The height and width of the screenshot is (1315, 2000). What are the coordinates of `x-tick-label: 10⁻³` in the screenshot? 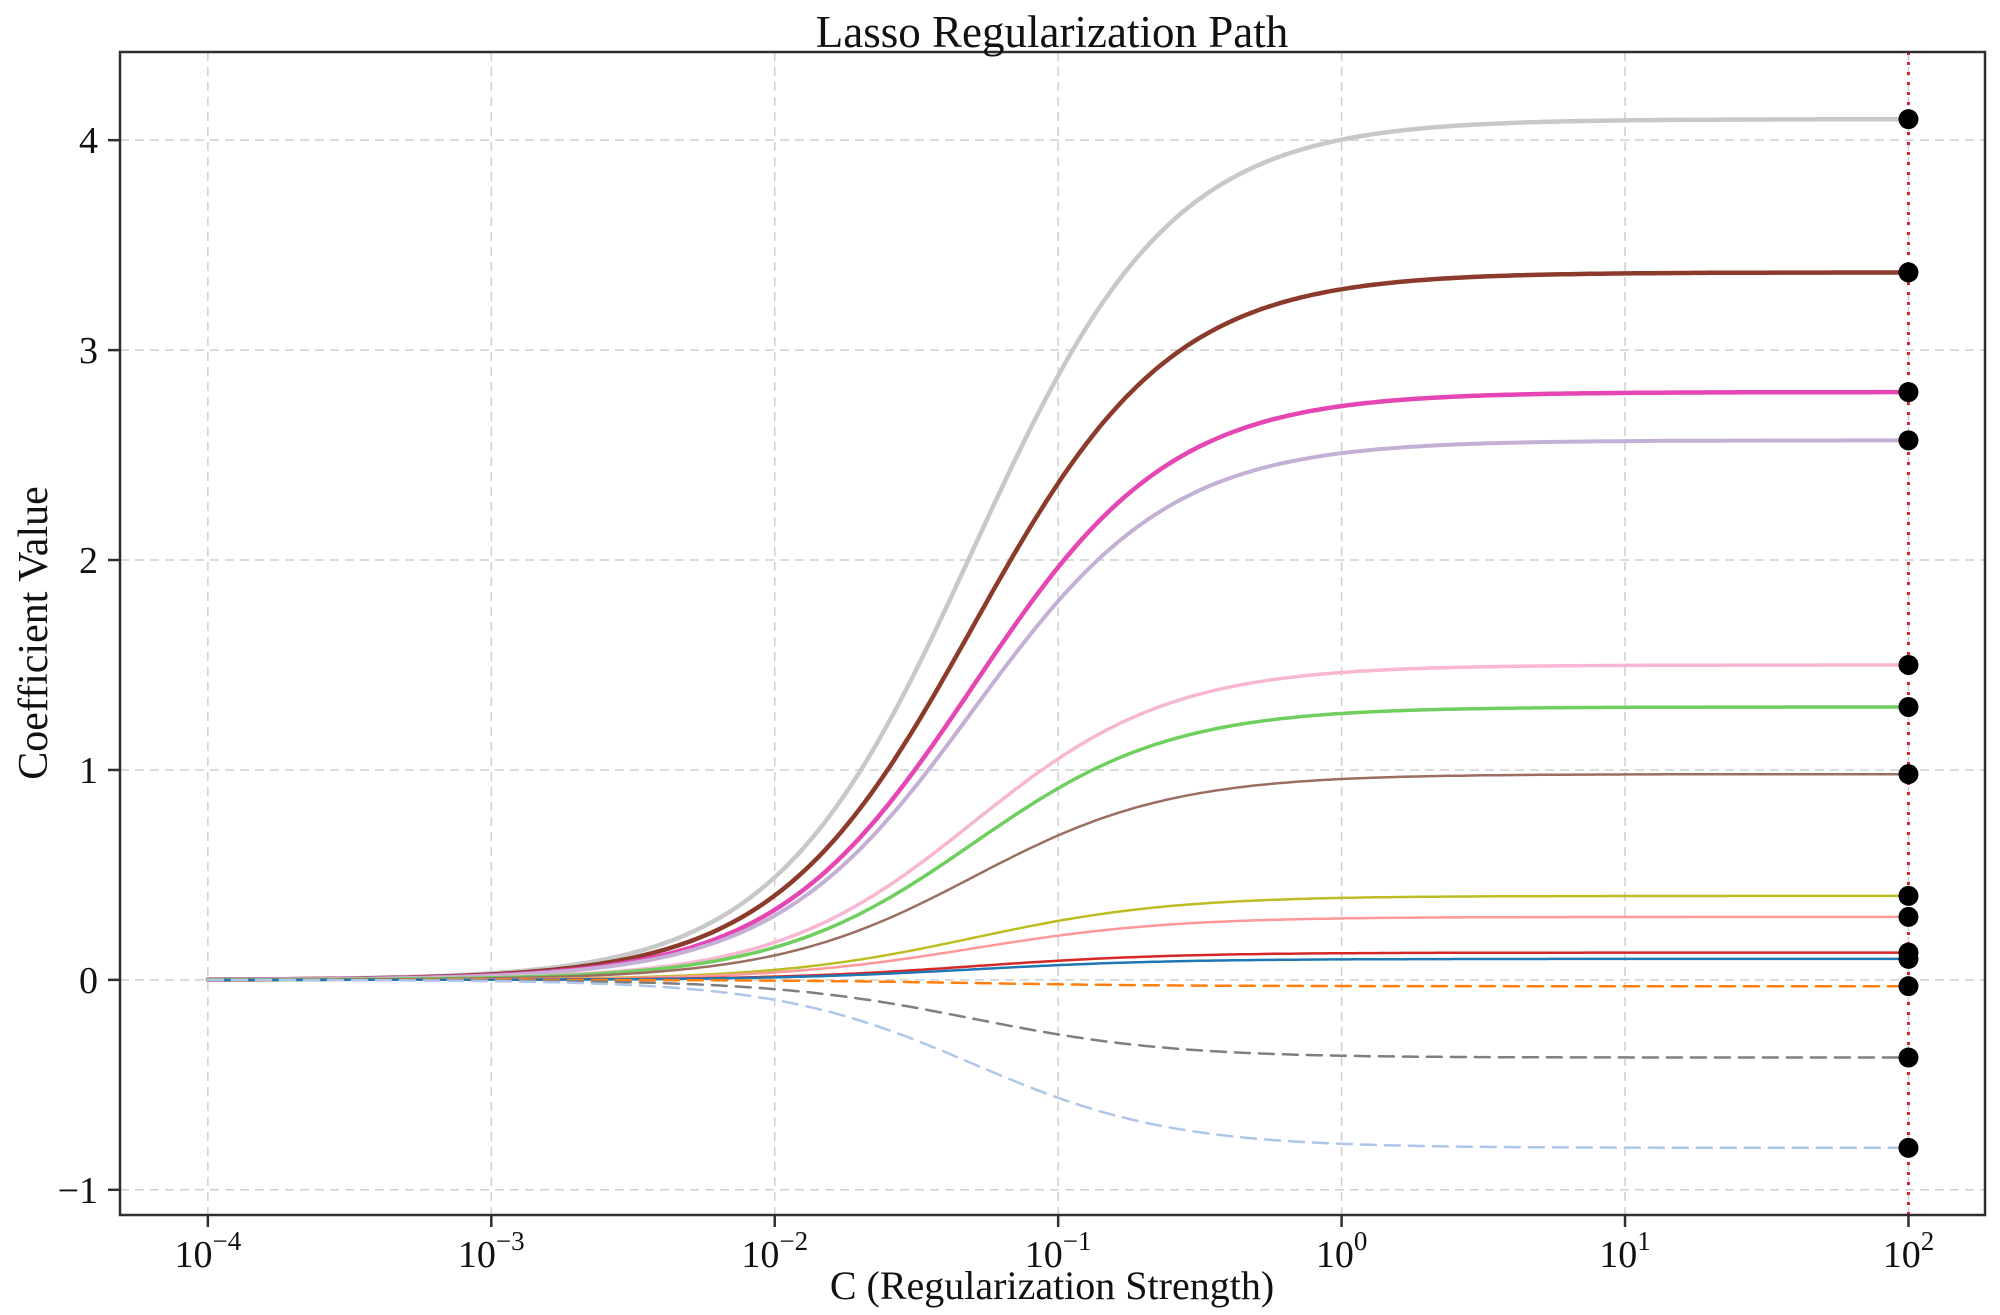 It's located at (491, 1251).